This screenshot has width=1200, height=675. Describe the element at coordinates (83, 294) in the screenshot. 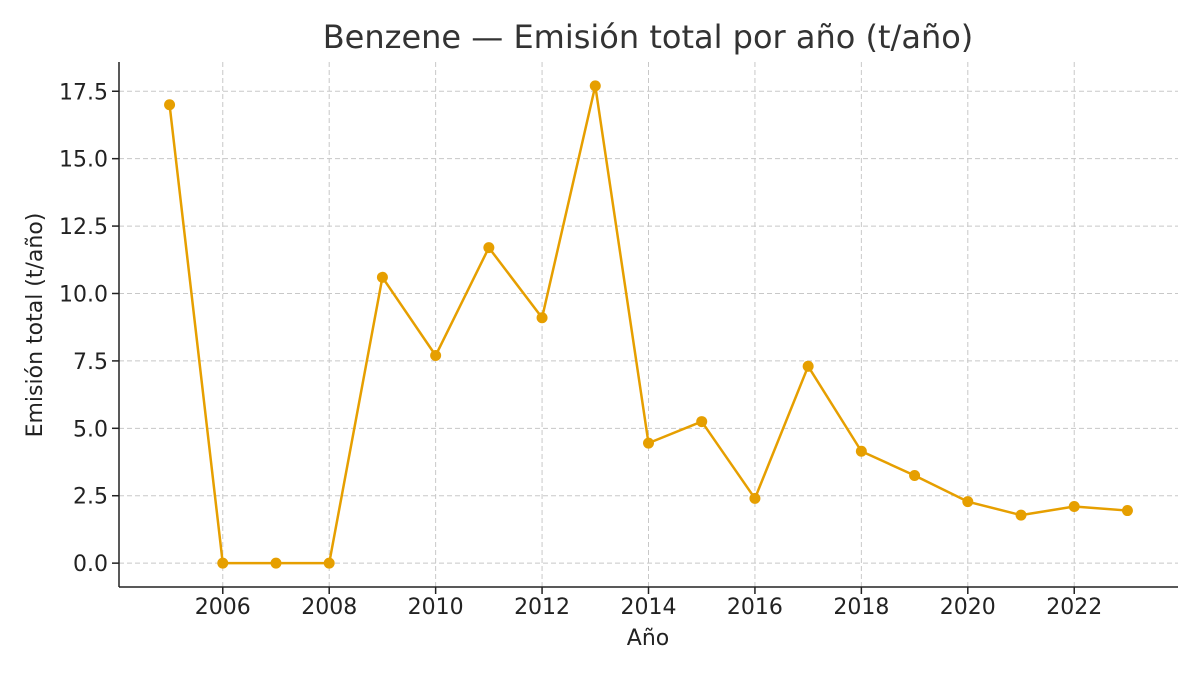

I see `y-tick-label: 10.0` at that location.